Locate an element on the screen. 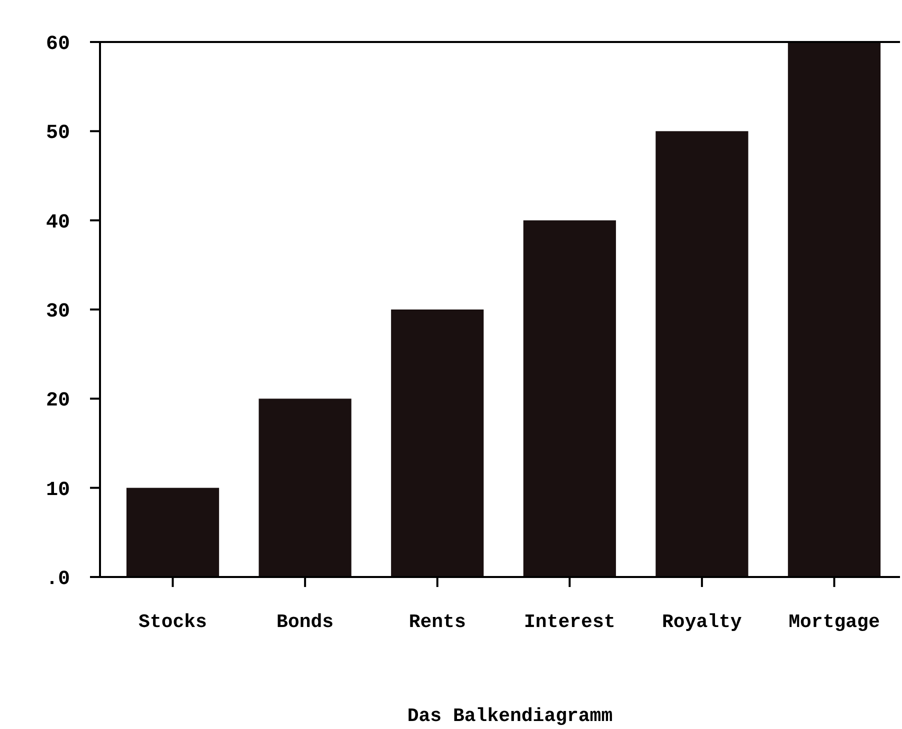  y-tick-label: 50 is located at coordinates (58, 134).